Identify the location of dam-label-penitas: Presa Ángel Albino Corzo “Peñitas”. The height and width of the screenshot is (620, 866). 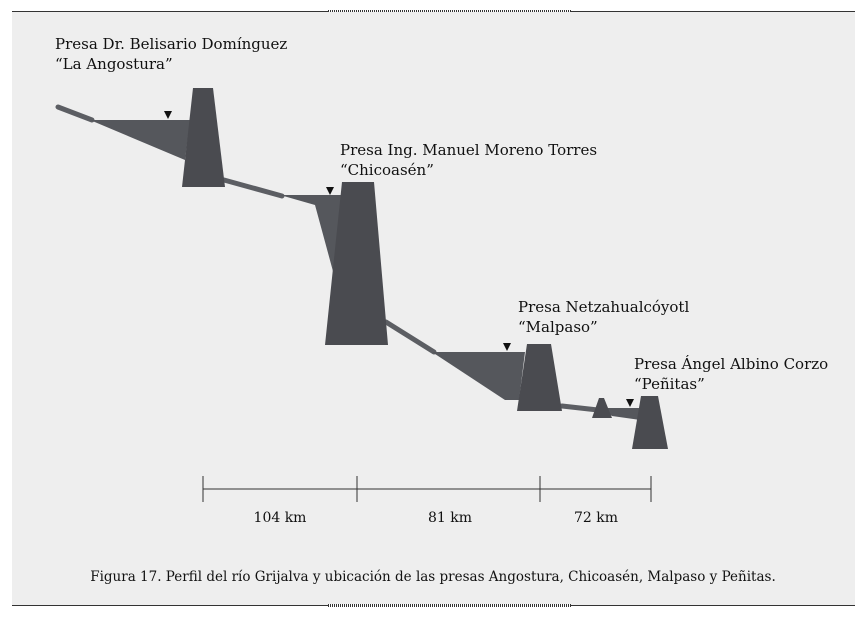
(731, 374).